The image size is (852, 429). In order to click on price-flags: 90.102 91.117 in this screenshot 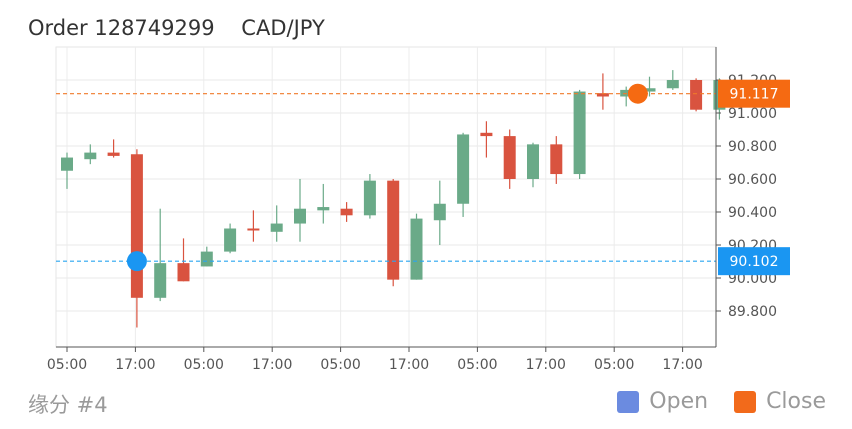, I will do `click(754, 177)`.